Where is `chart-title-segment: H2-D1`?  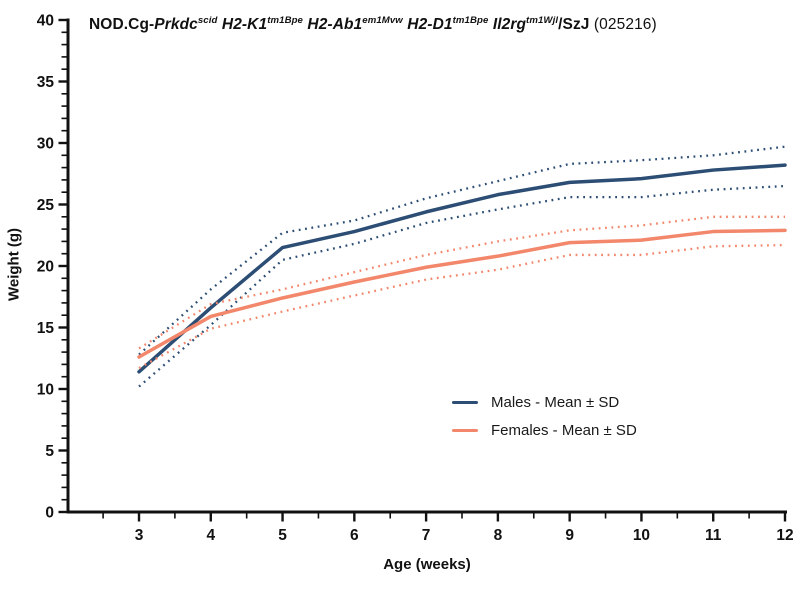
chart-title-segment: H2-D1 is located at coordinates (430, 24).